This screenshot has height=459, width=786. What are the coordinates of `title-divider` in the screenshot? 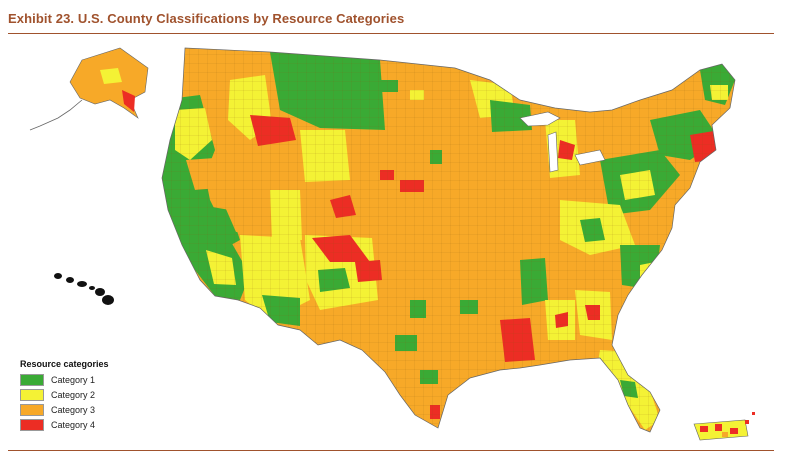 It's located at (391, 33).